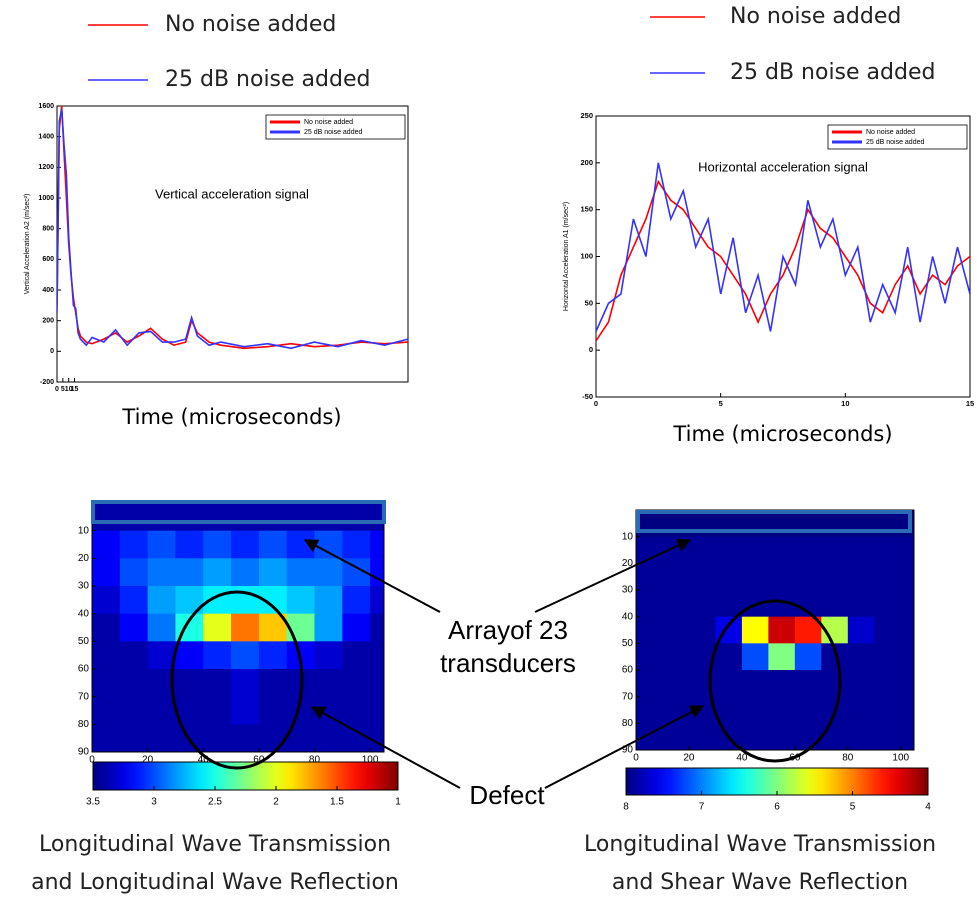 The image size is (977, 901). What do you see at coordinates (337, 802) in the screenshot?
I see `colorbar-tick-label: 1.5` at bounding box center [337, 802].